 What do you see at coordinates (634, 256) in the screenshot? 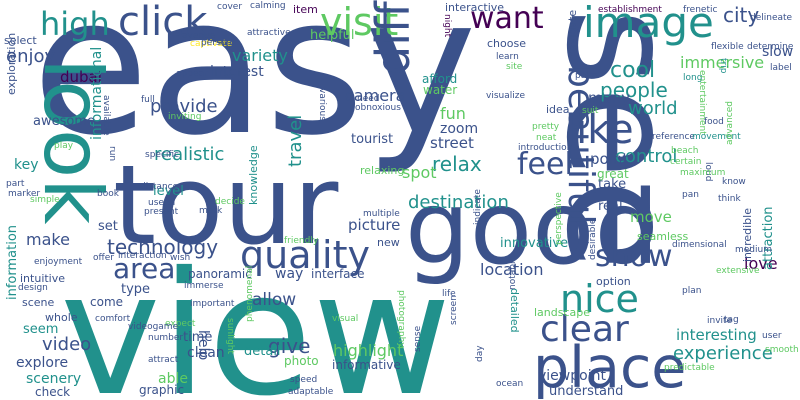
I see `word-show: show` at bounding box center [634, 256].